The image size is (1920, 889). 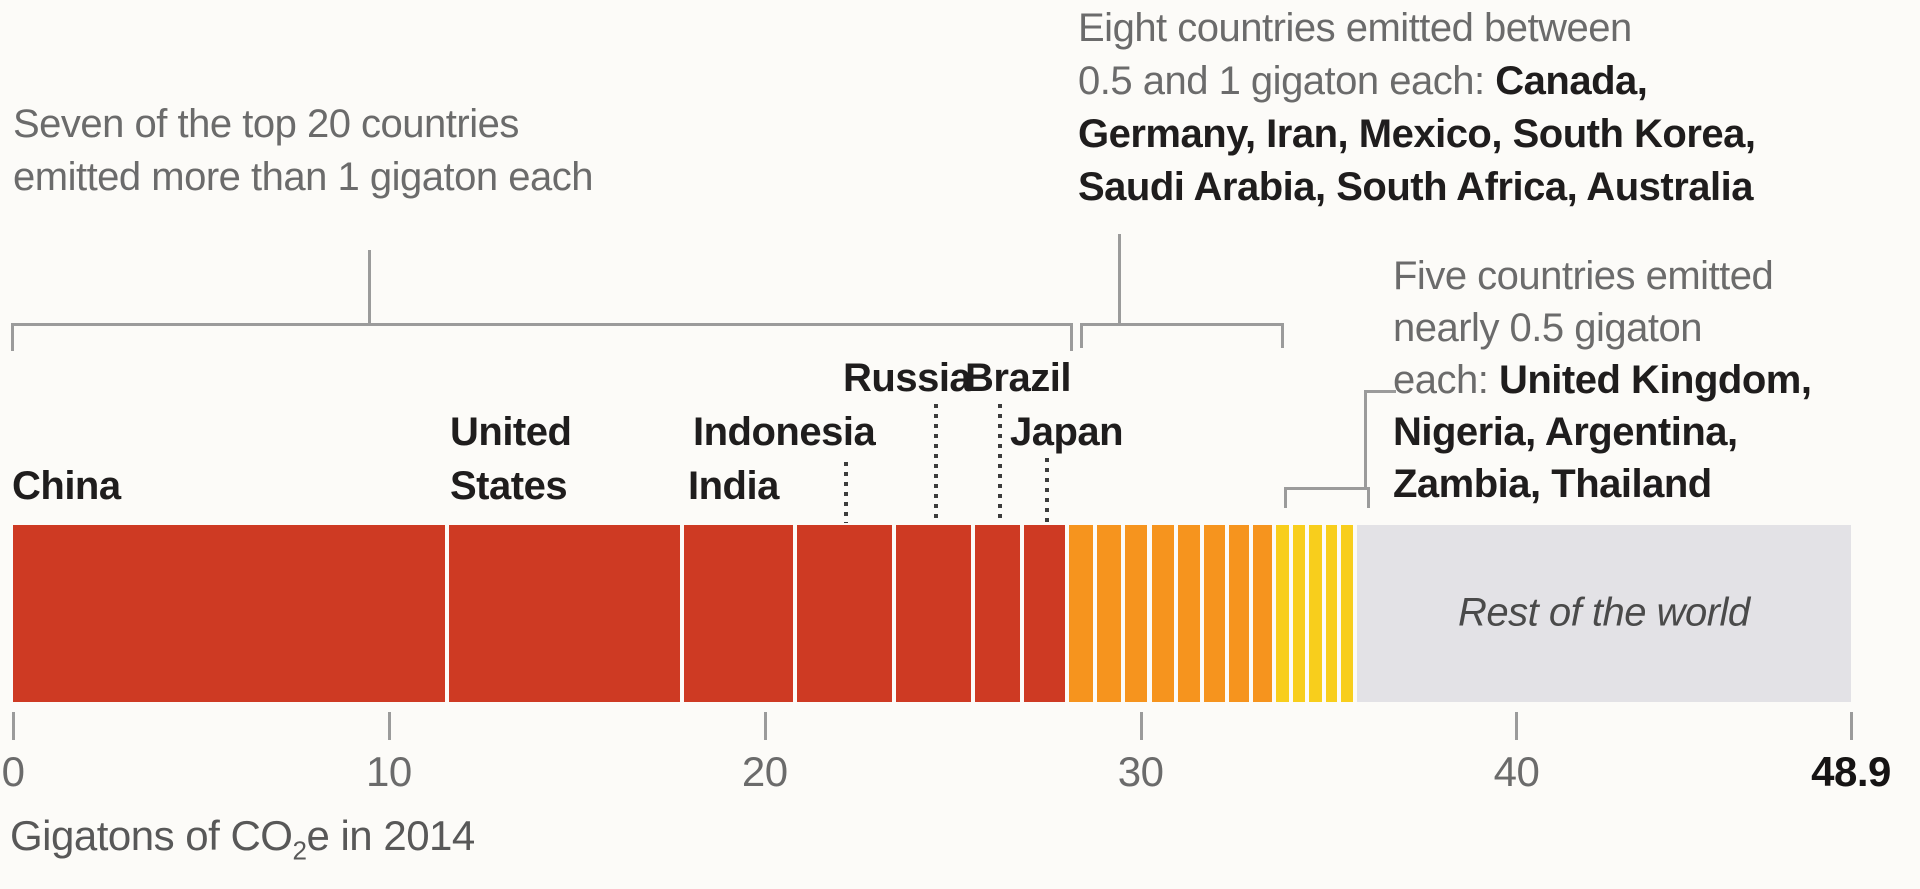 I want to click on bar-segment-india, so click(x=738, y=613).